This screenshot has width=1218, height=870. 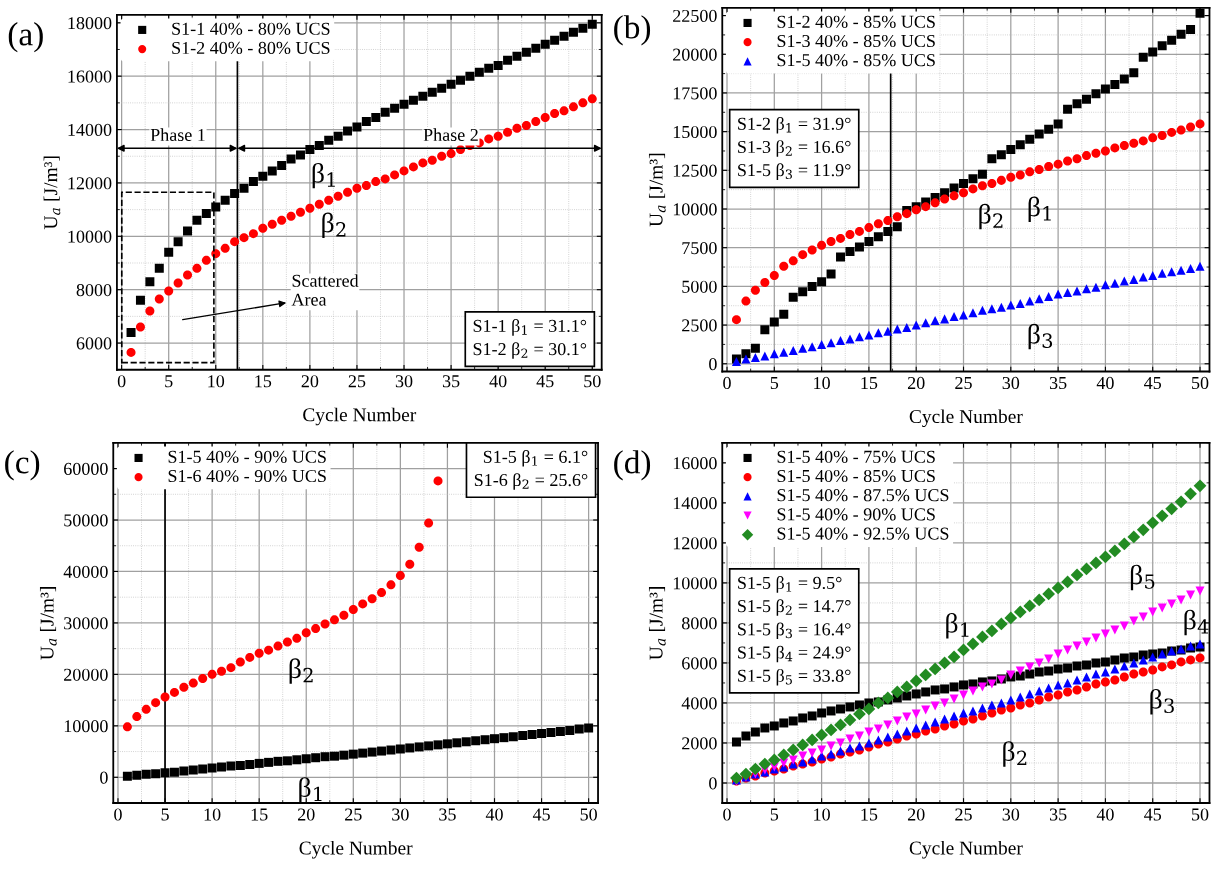 What do you see at coordinates (695, 93) in the screenshot?
I see `y-tick-label: 17500` at bounding box center [695, 93].